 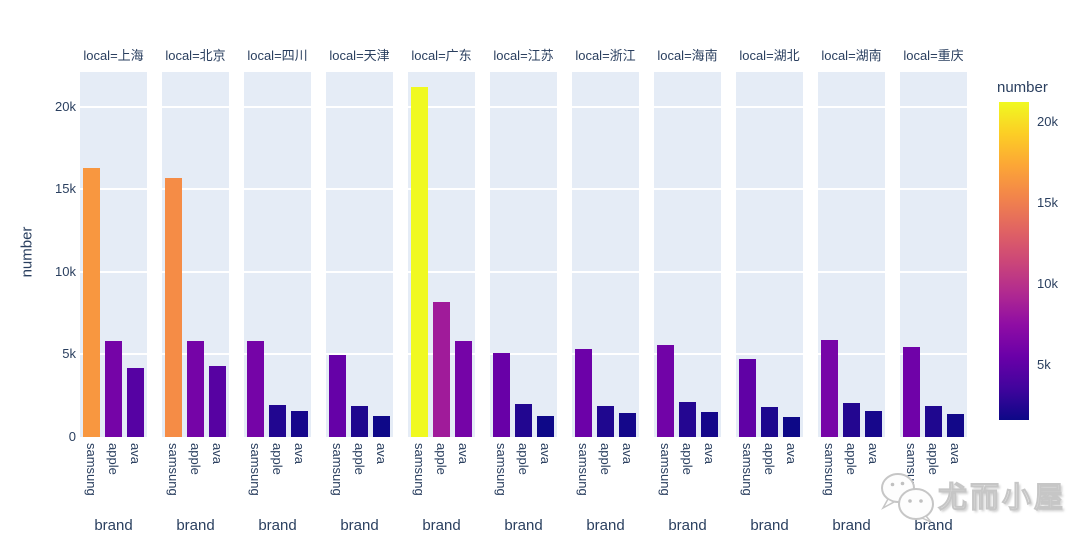 I want to click on facet-title: local=重庆, so click(x=933, y=55).